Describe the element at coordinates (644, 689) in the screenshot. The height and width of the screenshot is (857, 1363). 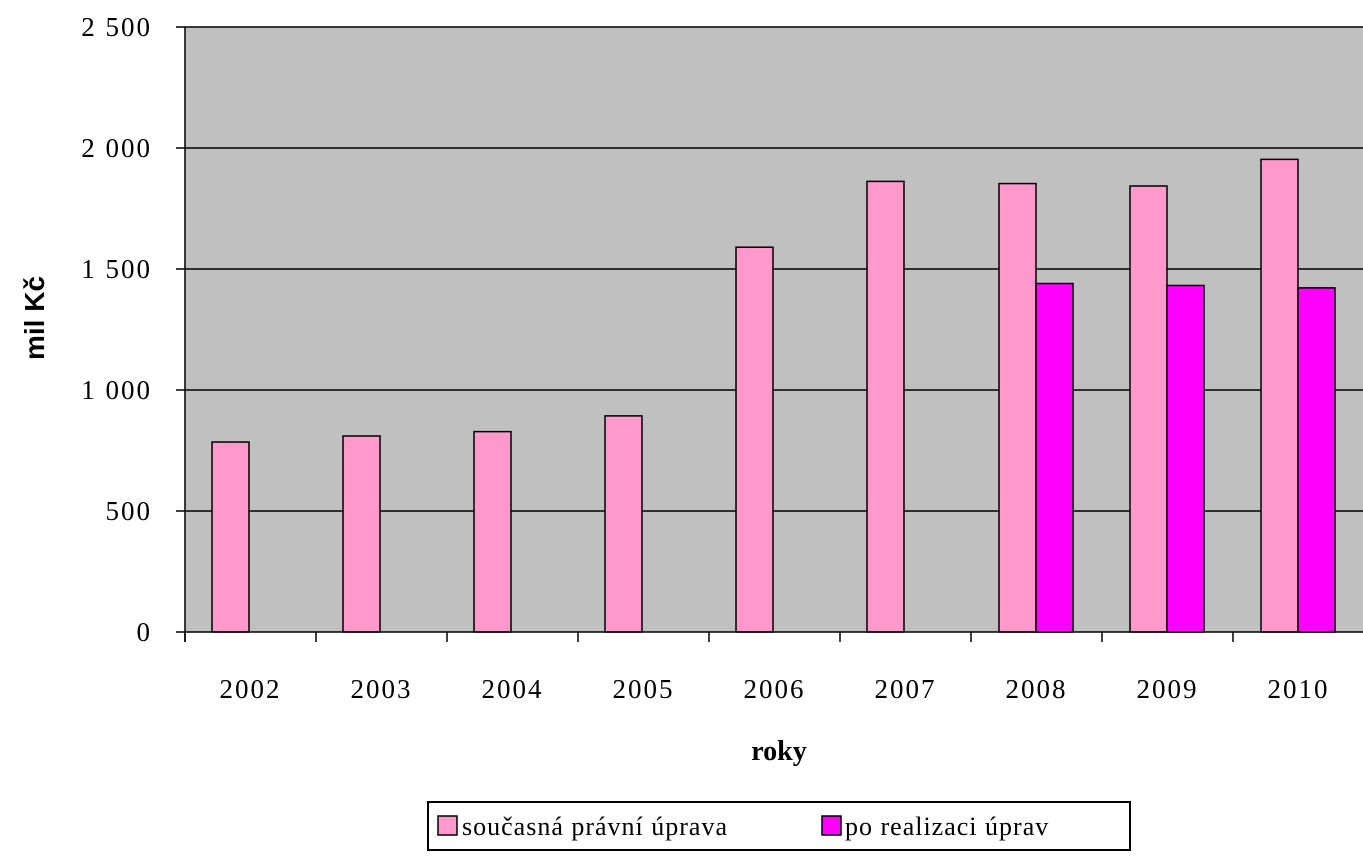
I see `x-tick-label: 2005` at that location.